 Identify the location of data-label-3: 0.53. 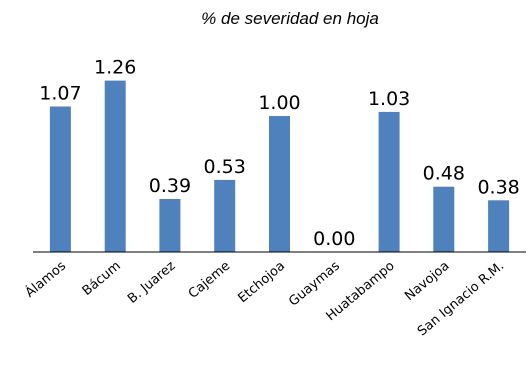
(225, 167).